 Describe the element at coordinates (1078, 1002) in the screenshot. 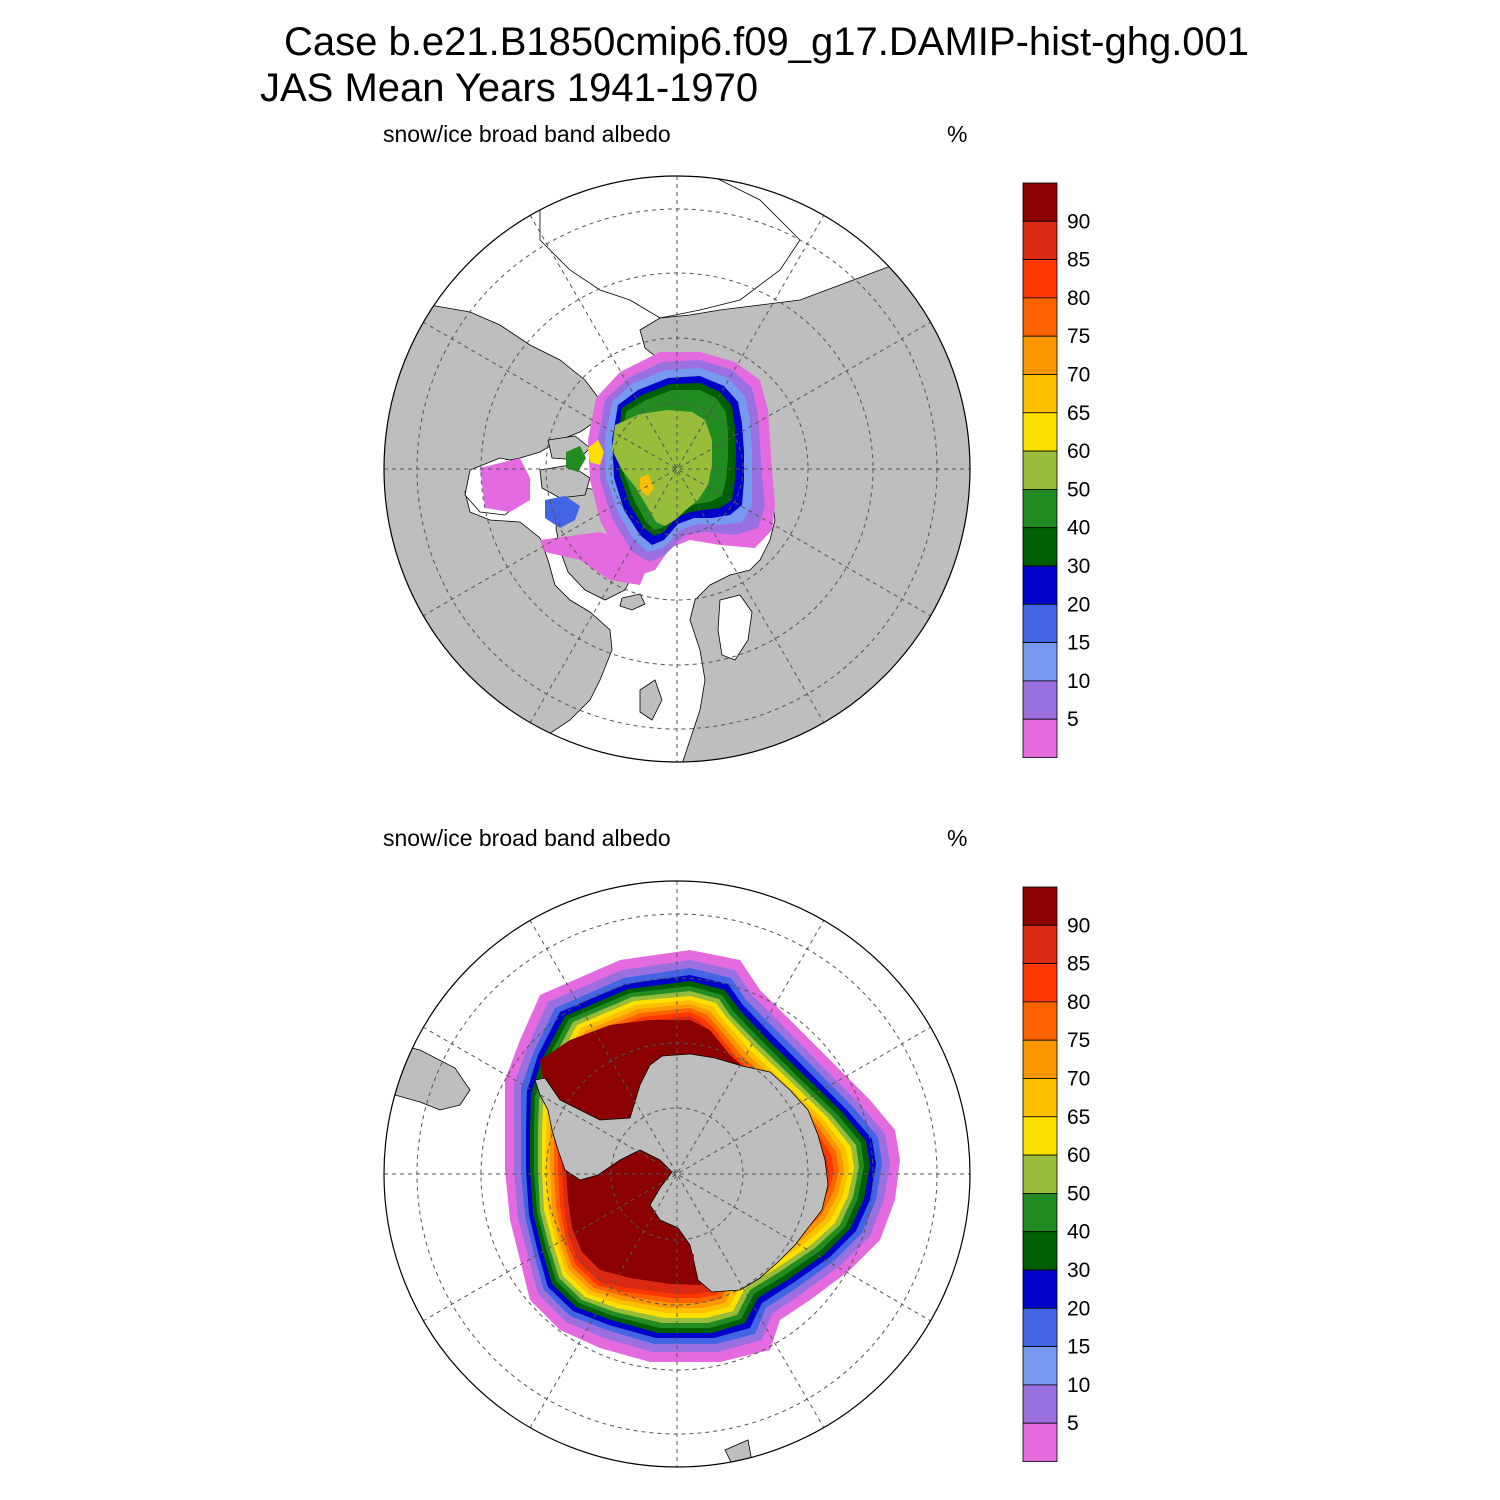

I see `south-colorbar-tick-label: 80` at that location.